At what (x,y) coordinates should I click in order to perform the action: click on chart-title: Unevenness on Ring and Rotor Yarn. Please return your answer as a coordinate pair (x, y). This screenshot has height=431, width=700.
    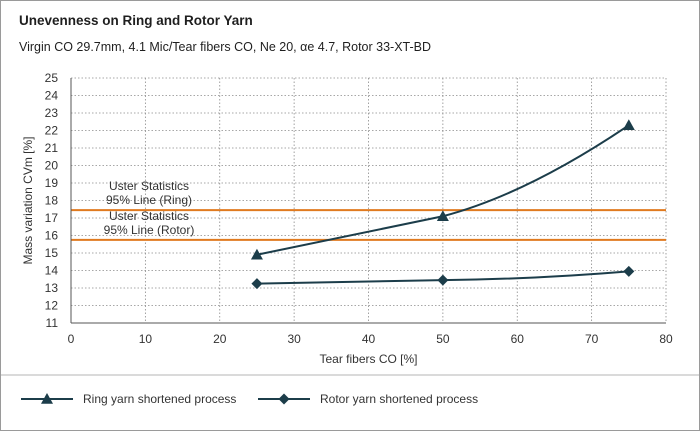
    Looking at the image, I should click on (136, 20).